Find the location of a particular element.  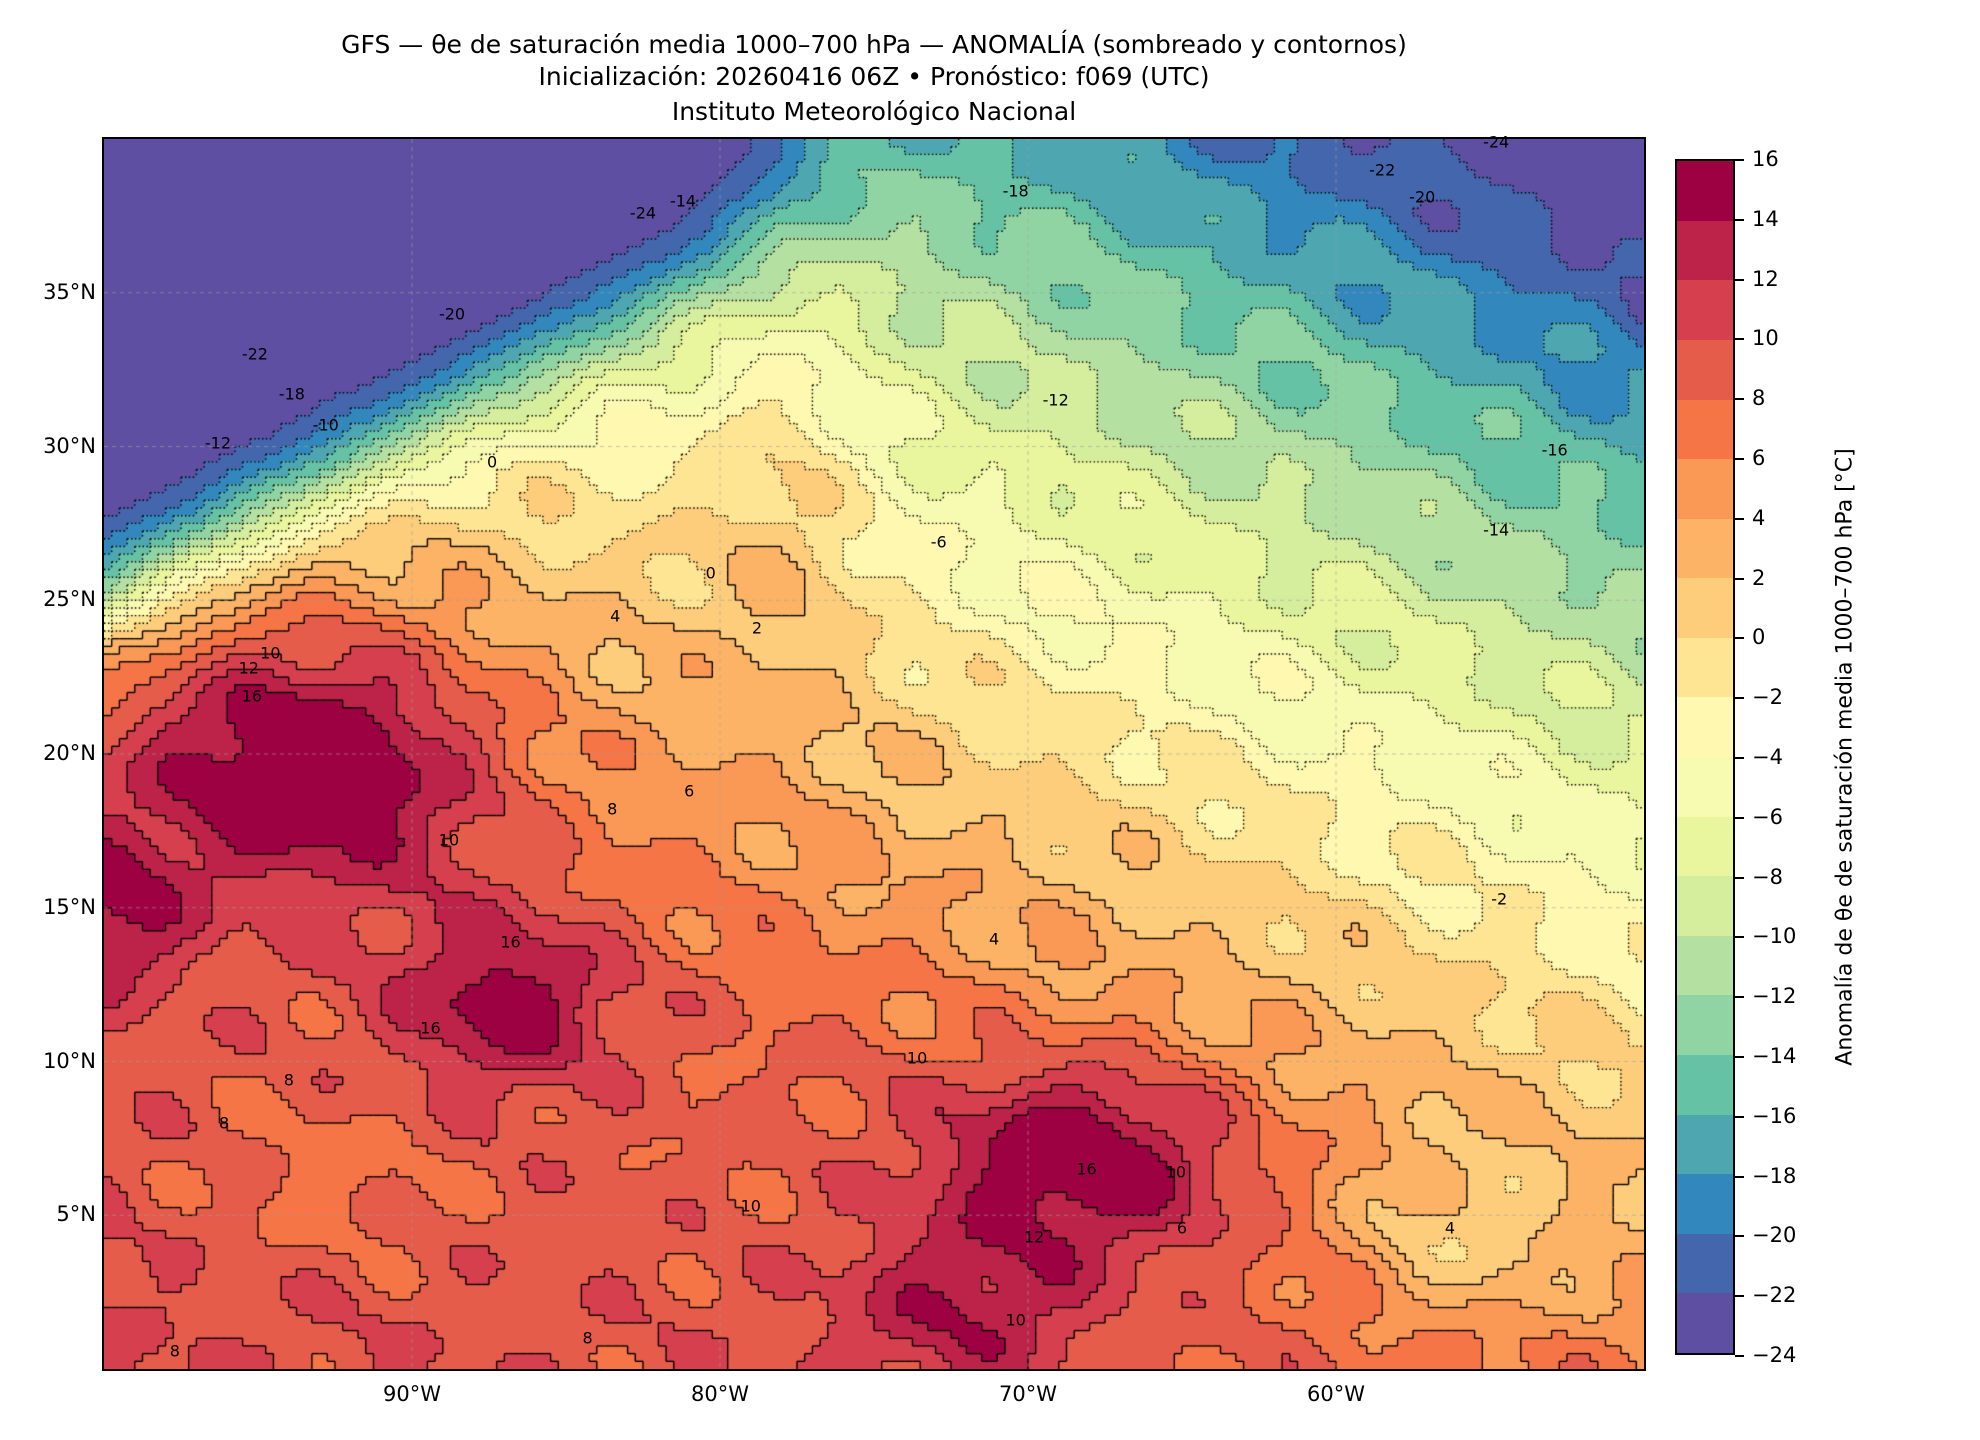

colorbar-tick-label: −18 is located at coordinates (1765, 1176).